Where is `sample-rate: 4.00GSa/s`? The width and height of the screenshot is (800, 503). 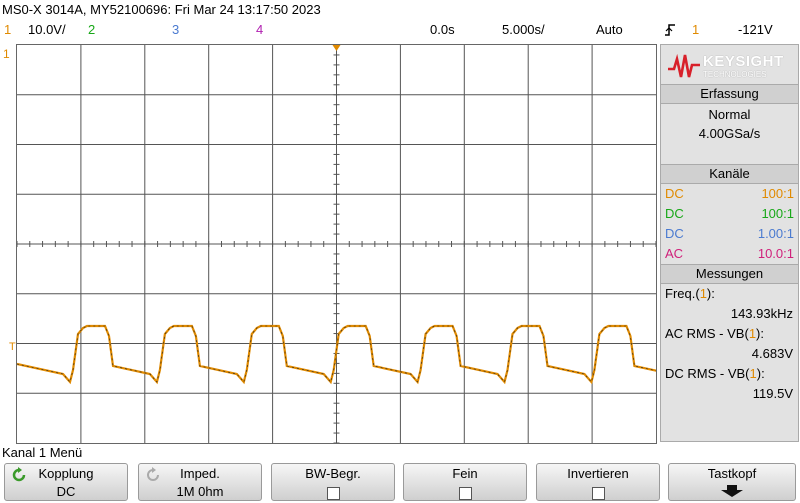
sample-rate: 4.00GSa/s is located at coordinates (729, 133).